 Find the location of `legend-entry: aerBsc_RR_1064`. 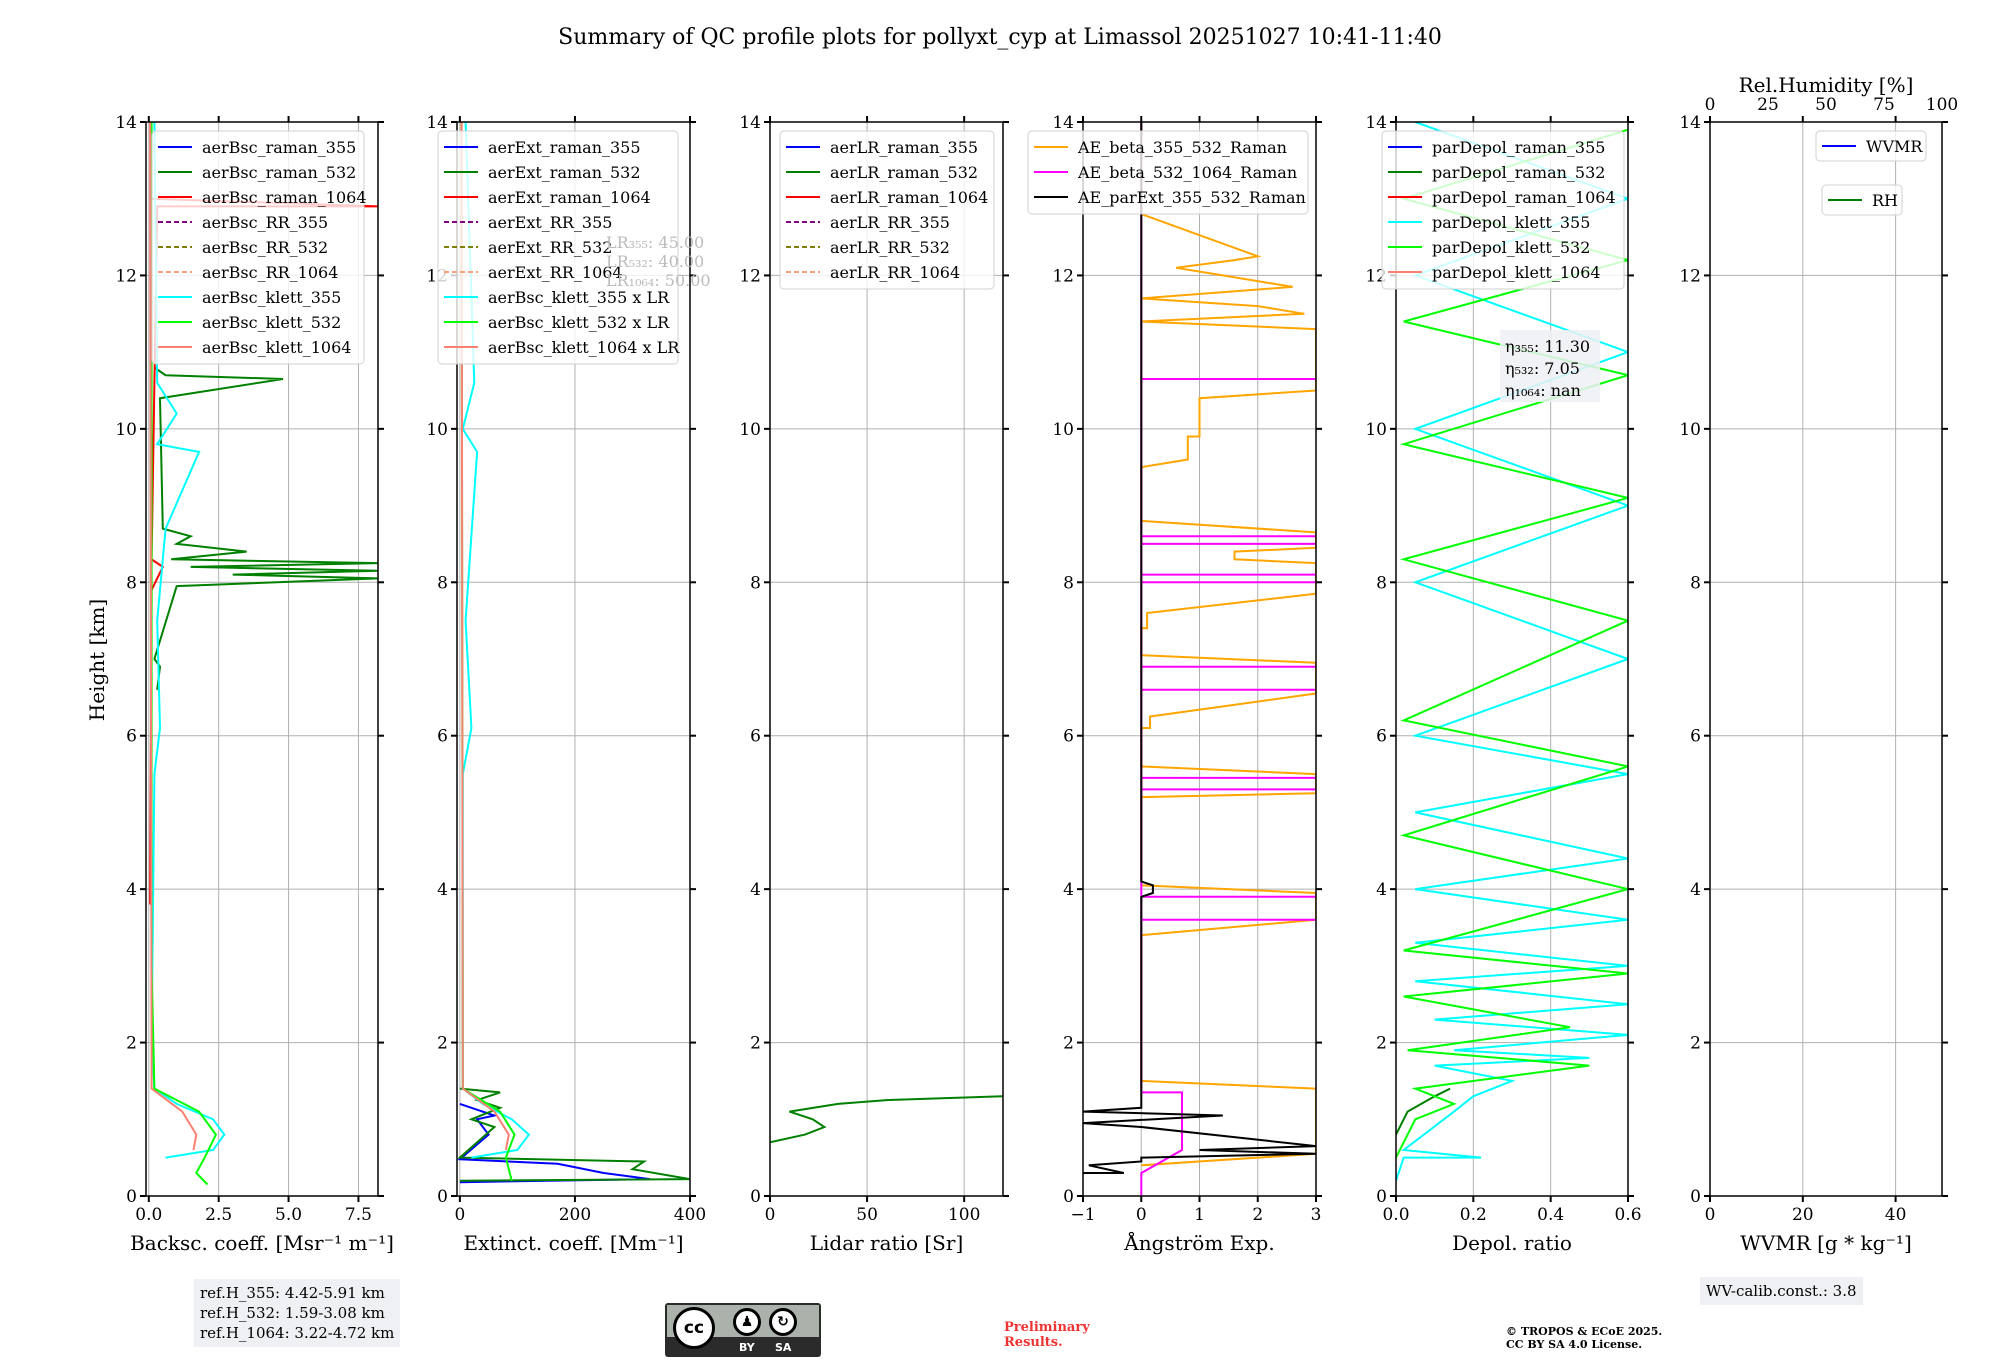

legend-entry: aerBsc_RR_1064 is located at coordinates (270, 272).